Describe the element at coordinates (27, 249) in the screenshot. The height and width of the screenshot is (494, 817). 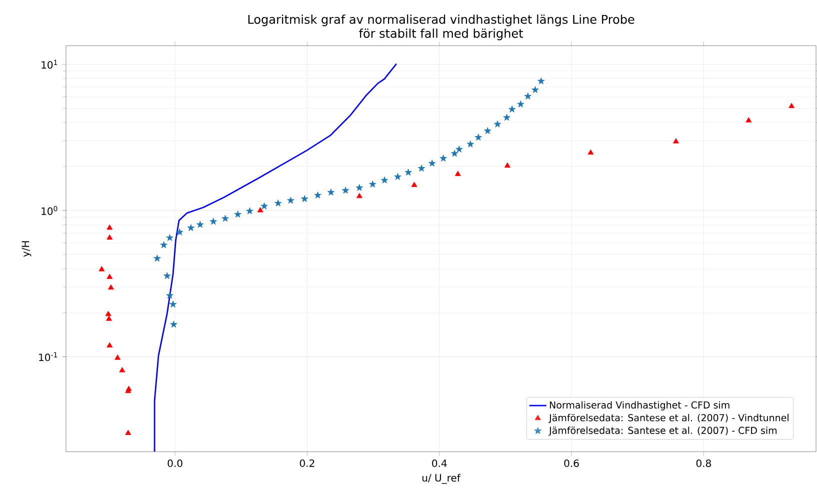
I see `y-axis-title: y/H` at that location.